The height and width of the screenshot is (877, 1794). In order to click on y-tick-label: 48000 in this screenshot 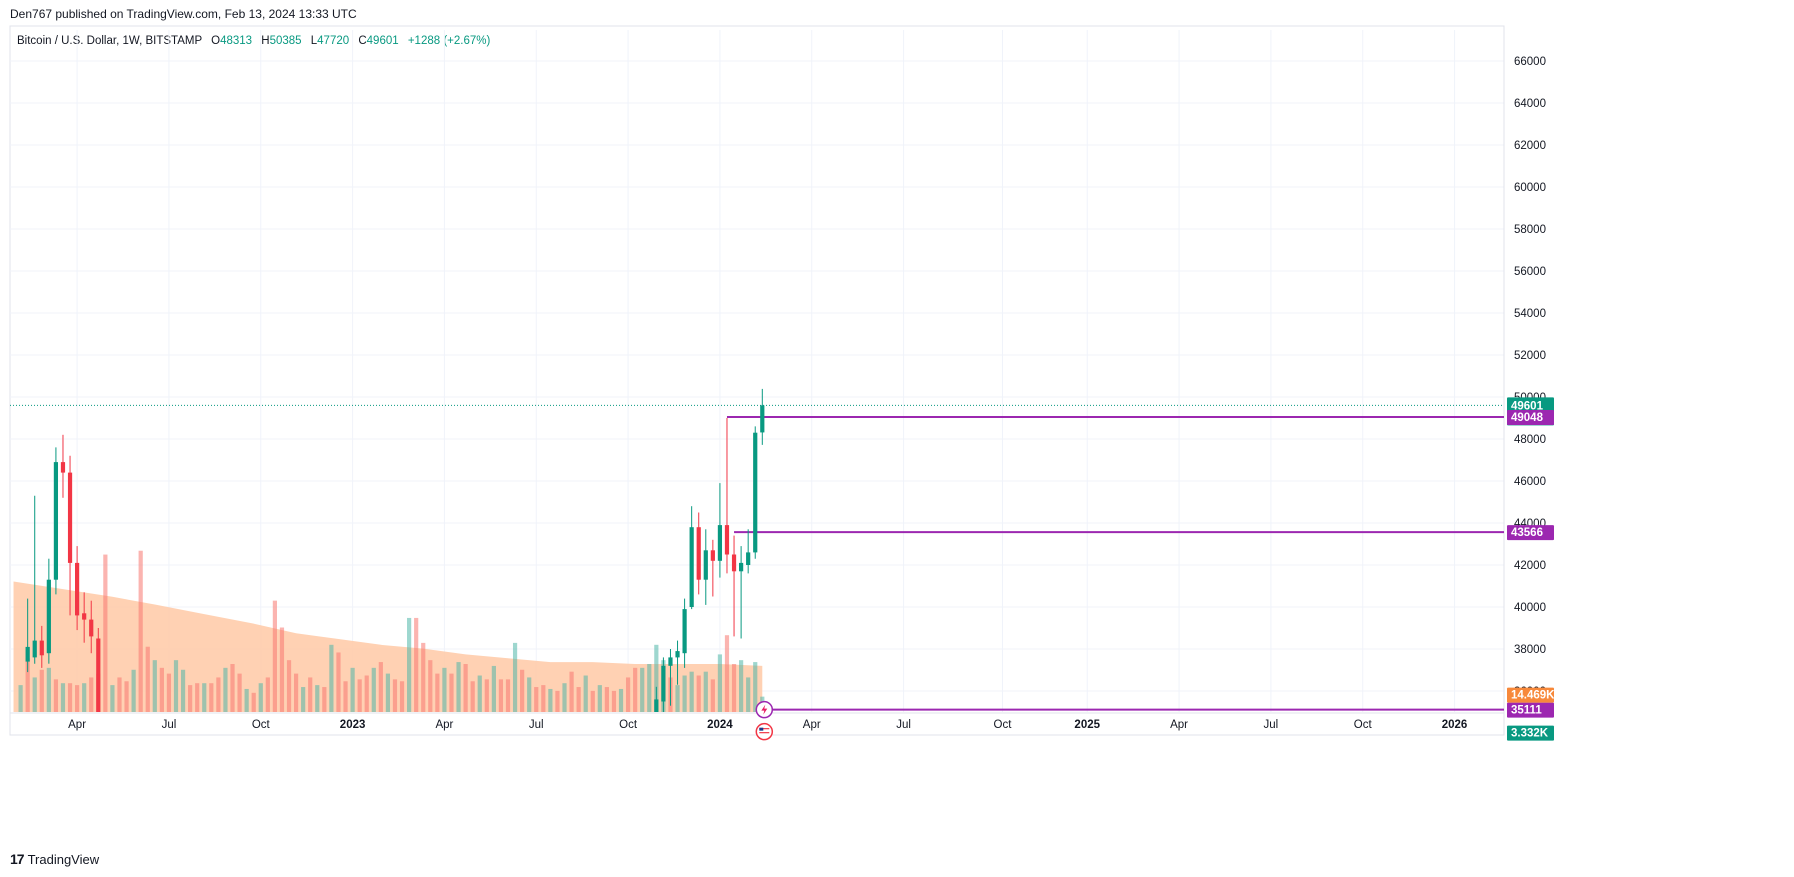, I will do `click(1530, 440)`.